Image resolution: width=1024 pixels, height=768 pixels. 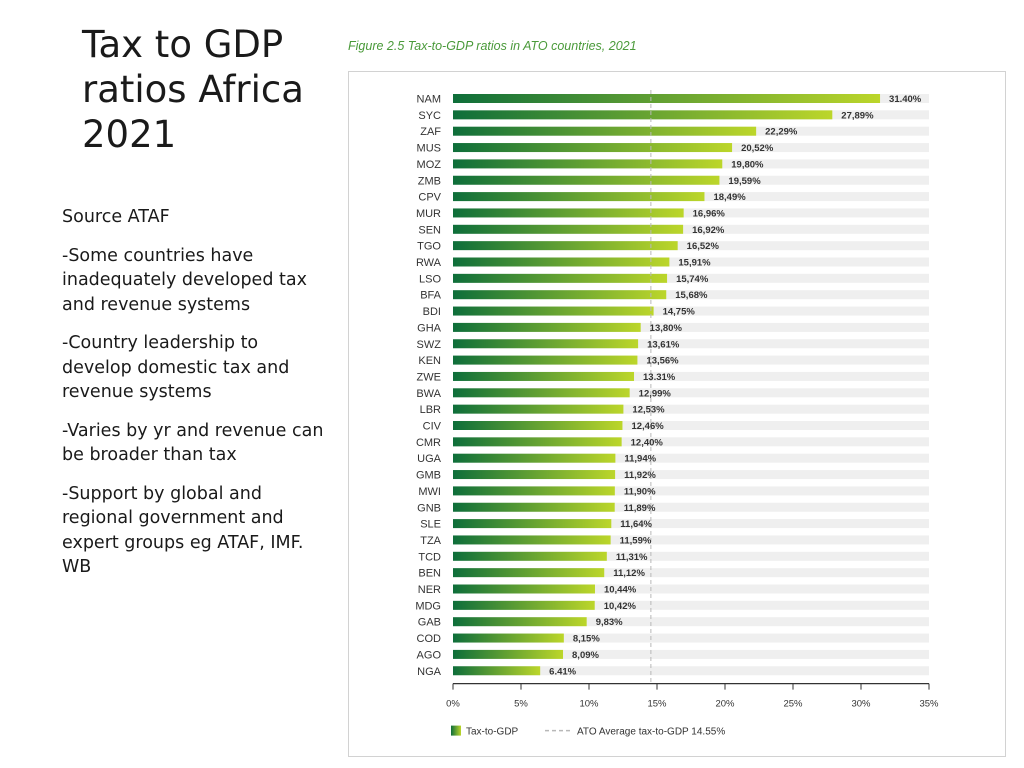 What do you see at coordinates (497, 671) in the screenshot?
I see `bar-nga` at bounding box center [497, 671].